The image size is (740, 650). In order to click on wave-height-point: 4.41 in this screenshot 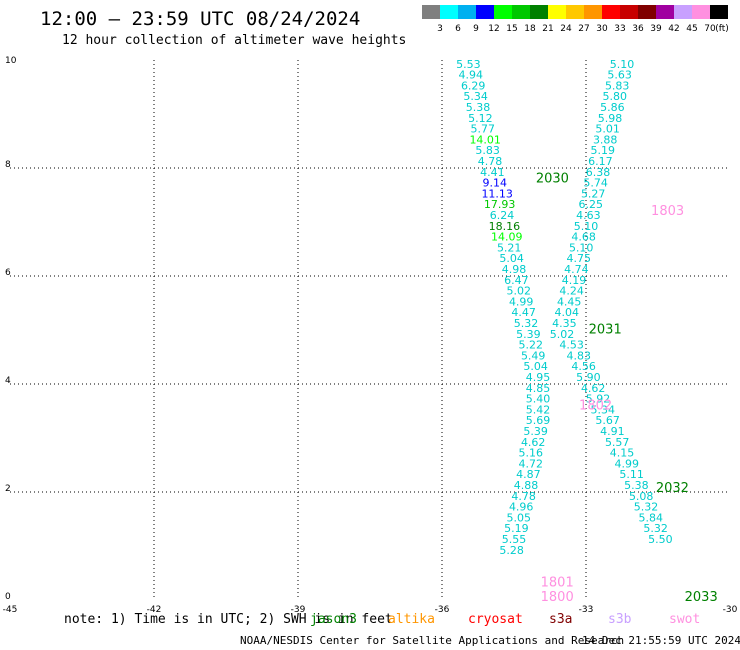, I will do `click(492, 172)`.